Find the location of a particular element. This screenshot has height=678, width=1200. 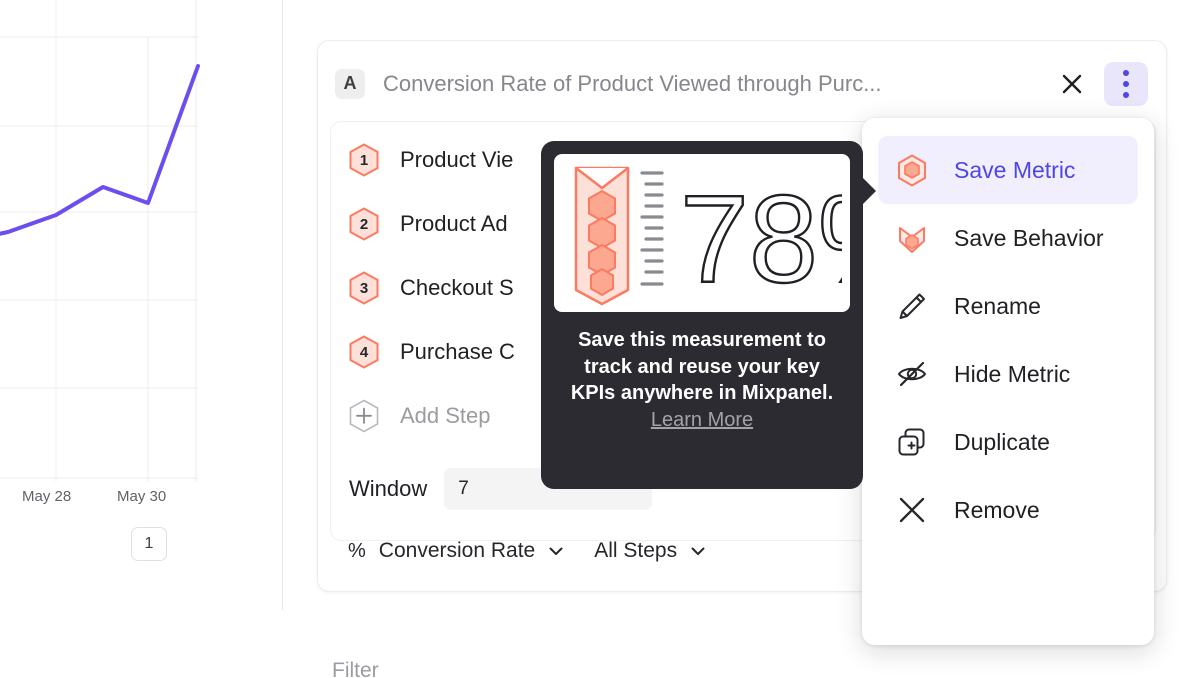

funnel-step-row: 3 Checkout S is located at coordinates (431, 288).